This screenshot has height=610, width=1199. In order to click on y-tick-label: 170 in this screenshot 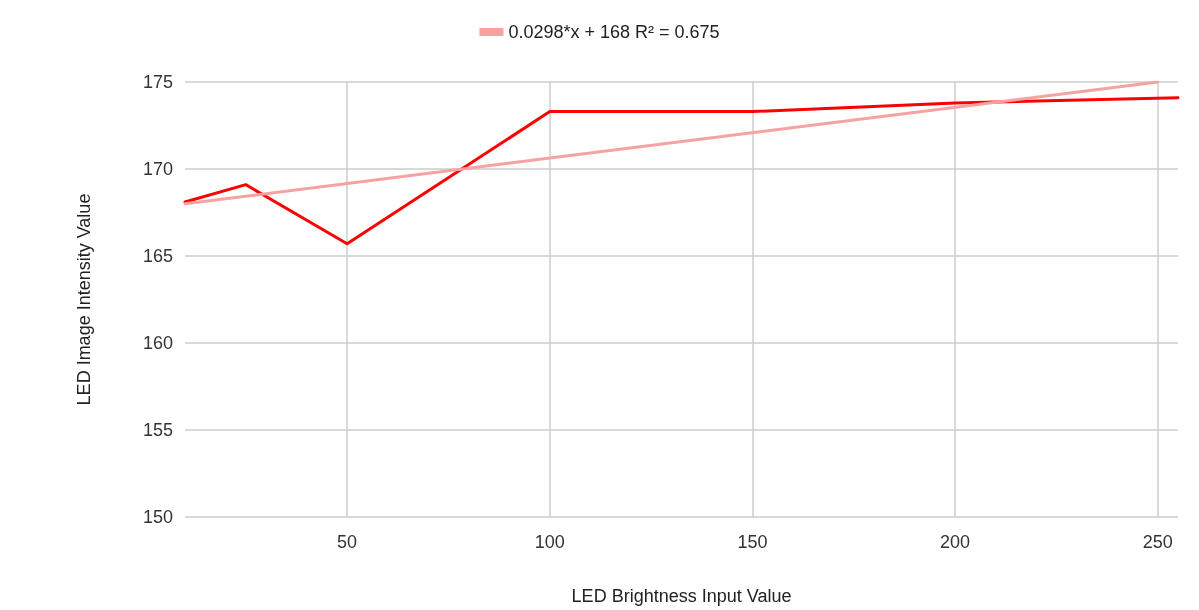, I will do `click(157, 169)`.